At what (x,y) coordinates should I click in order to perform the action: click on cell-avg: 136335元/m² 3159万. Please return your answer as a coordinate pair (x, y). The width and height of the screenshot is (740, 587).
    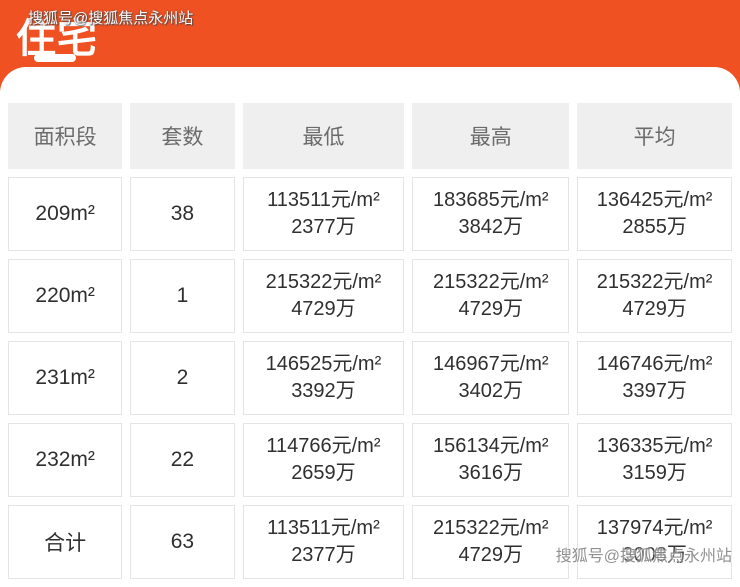
    Looking at the image, I should click on (654, 460).